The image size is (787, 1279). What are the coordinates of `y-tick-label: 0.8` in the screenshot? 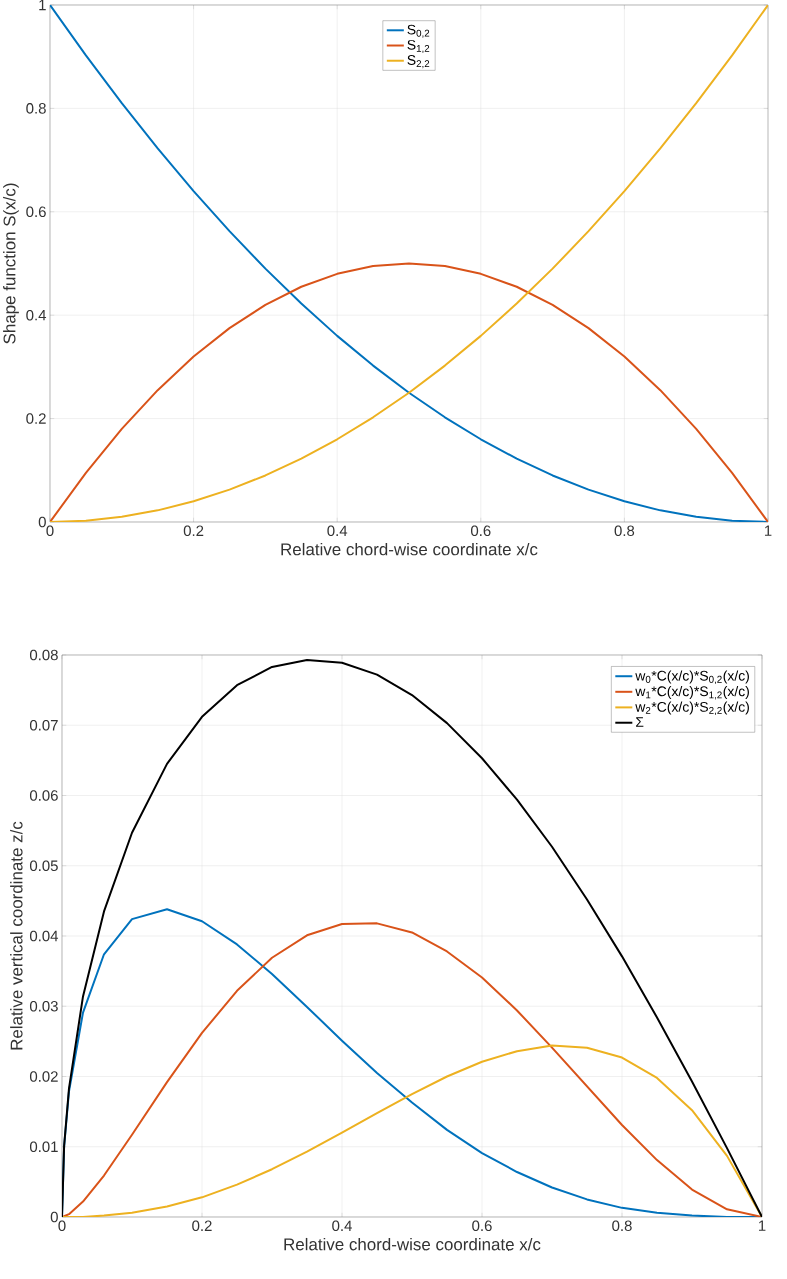 It's located at (36, 108).